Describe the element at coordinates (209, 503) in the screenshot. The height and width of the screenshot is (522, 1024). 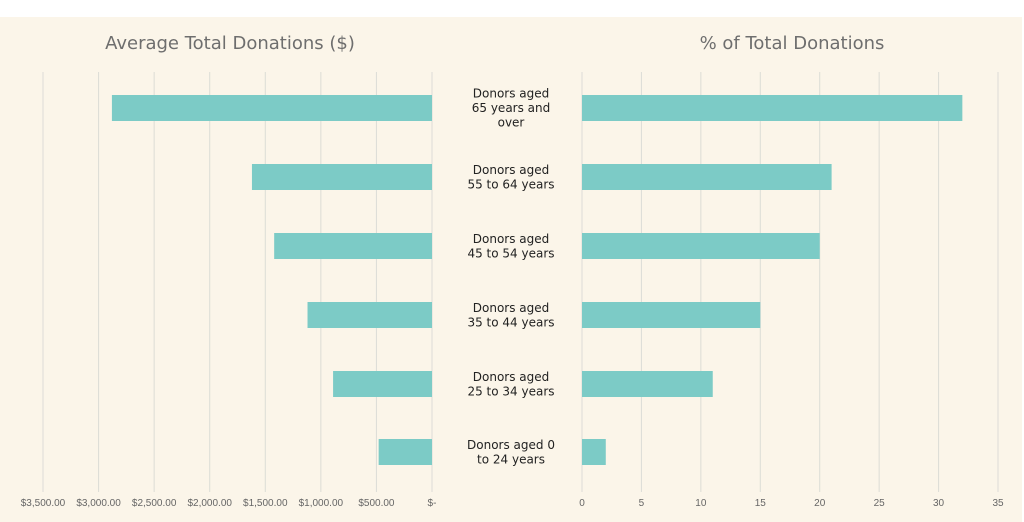
I see `left-x-tick-label: $2,000.00` at that location.